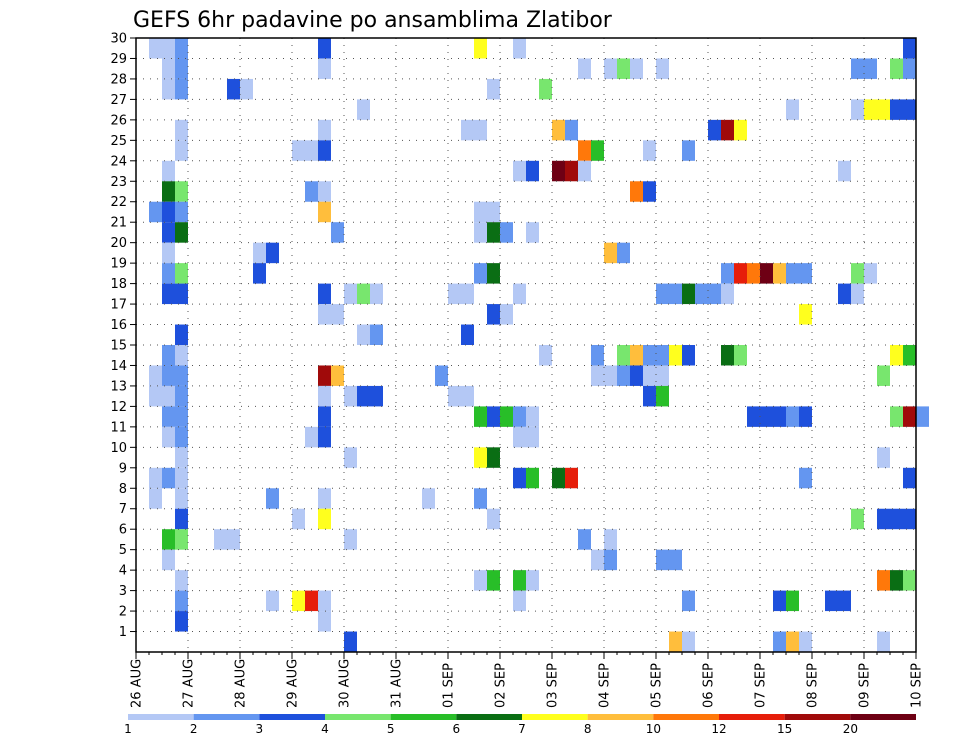 The height and width of the screenshot is (742, 960). Describe the element at coordinates (123, 632) in the screenshot. I see `y-tick-label: 1` at that location.